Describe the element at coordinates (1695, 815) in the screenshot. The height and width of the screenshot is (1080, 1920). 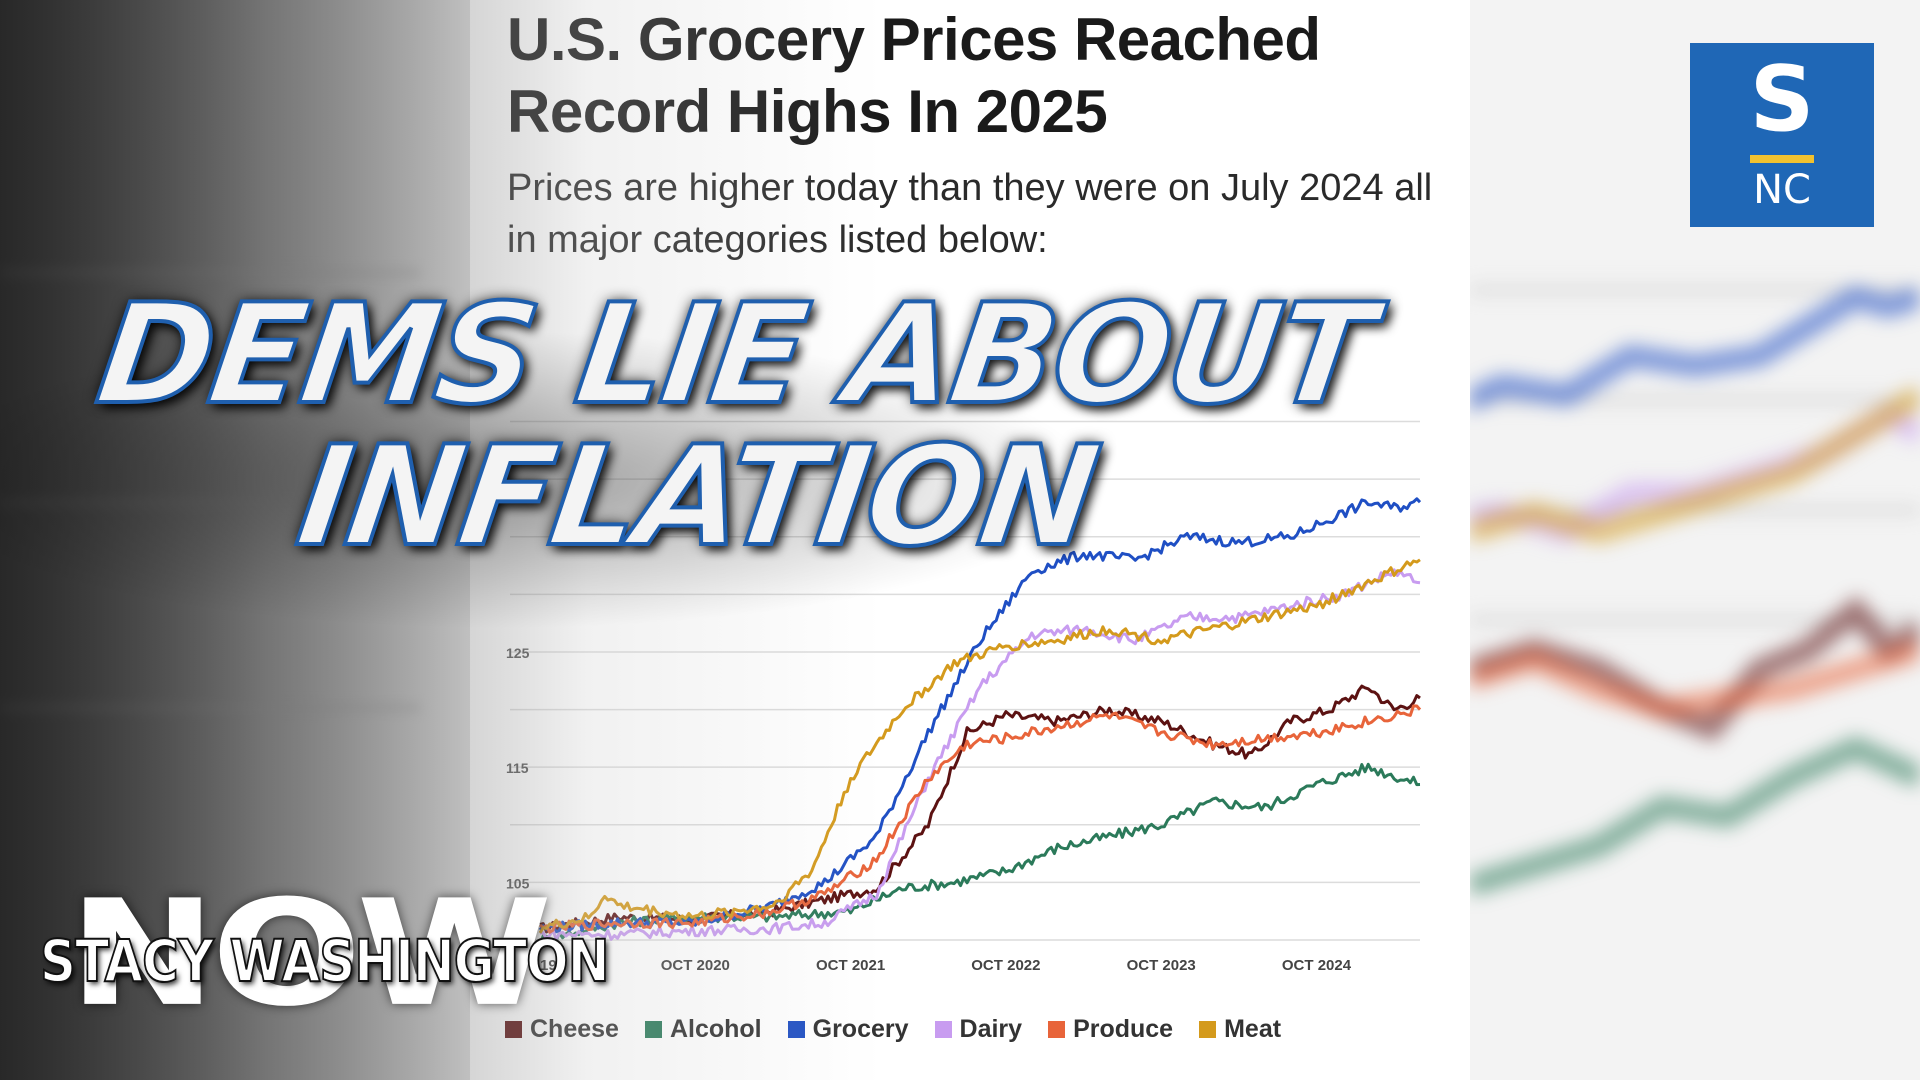
I see `blurred-series-alcohol` at that location.